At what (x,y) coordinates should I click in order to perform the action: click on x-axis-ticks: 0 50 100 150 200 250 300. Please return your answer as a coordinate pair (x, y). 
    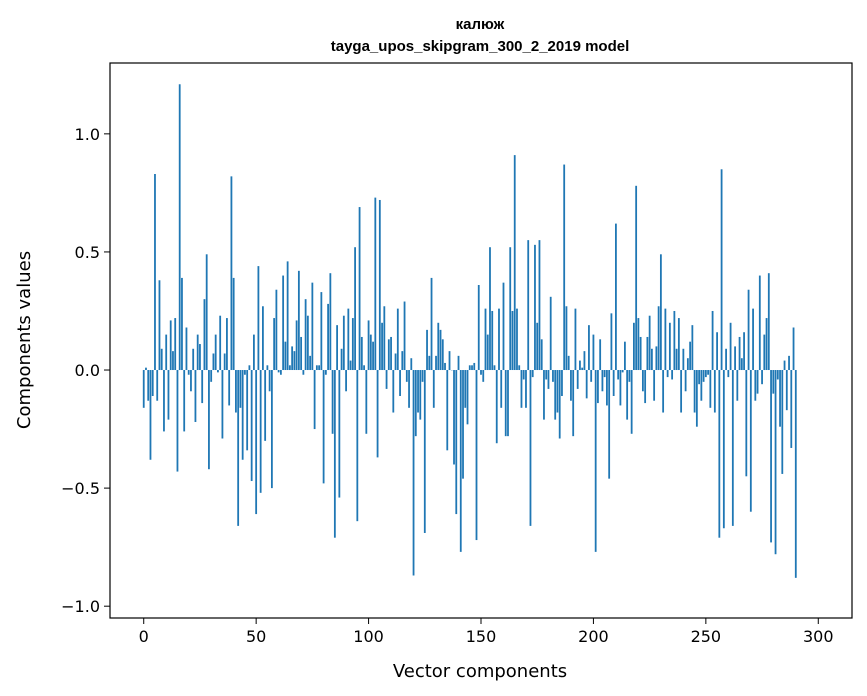
    Looking at the image, I should click on (486, 632).